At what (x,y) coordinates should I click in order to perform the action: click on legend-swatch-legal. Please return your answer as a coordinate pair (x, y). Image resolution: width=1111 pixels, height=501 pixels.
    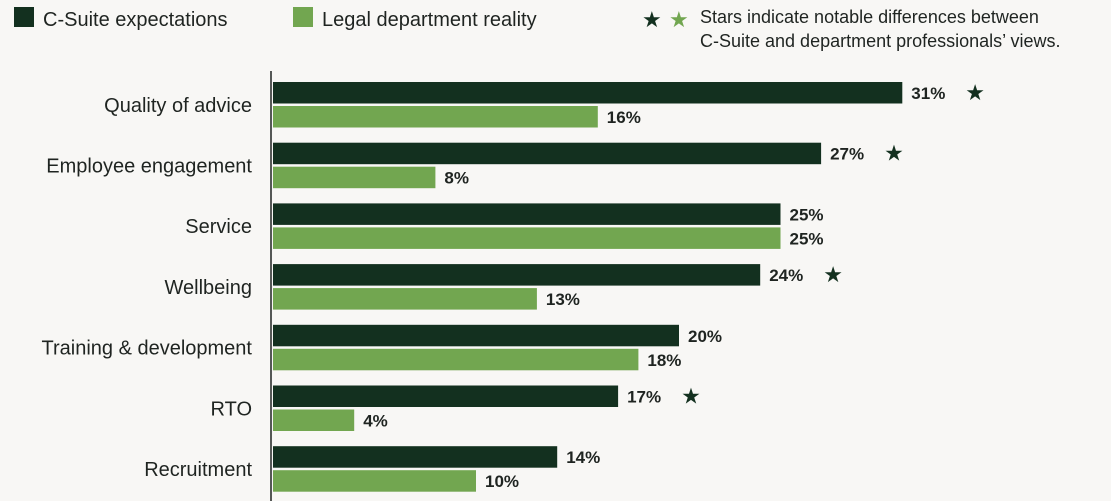
    Looking at the image, I should click on (303, 17).